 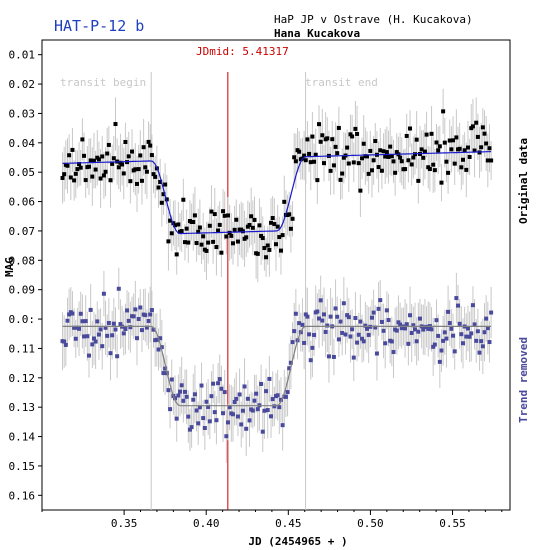 What do you see at coordinates (523, 380) in the screenshot?
I see `legend-trend-removed: Trend removed` at bounding box center [523, 380].